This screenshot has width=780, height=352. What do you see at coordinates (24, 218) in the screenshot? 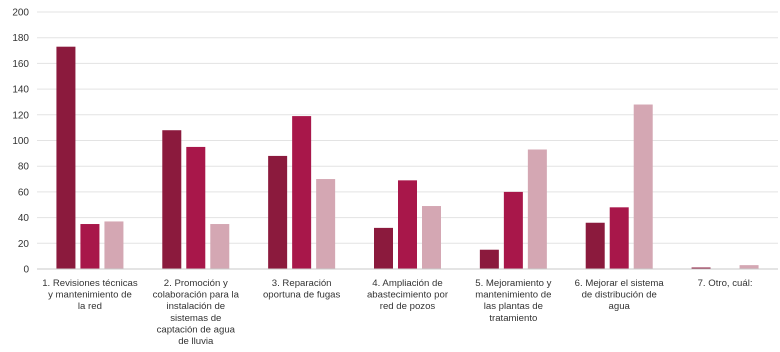
I see `y-tick-label: 40` at bounding box center [24, 218].